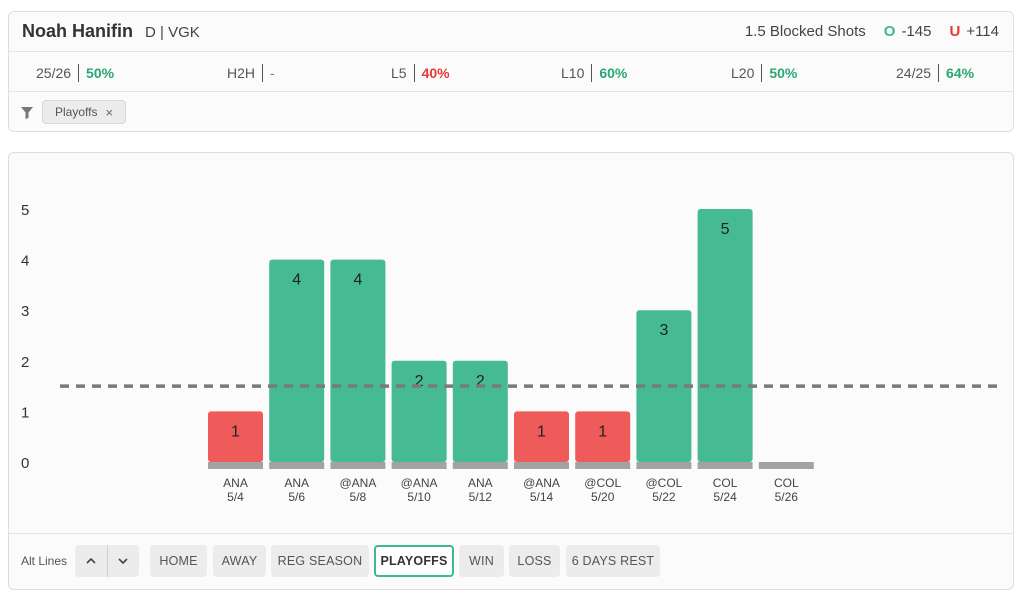 The image size is (1024, 603). I want to click on chevron-up-icon, so click(91, 561).